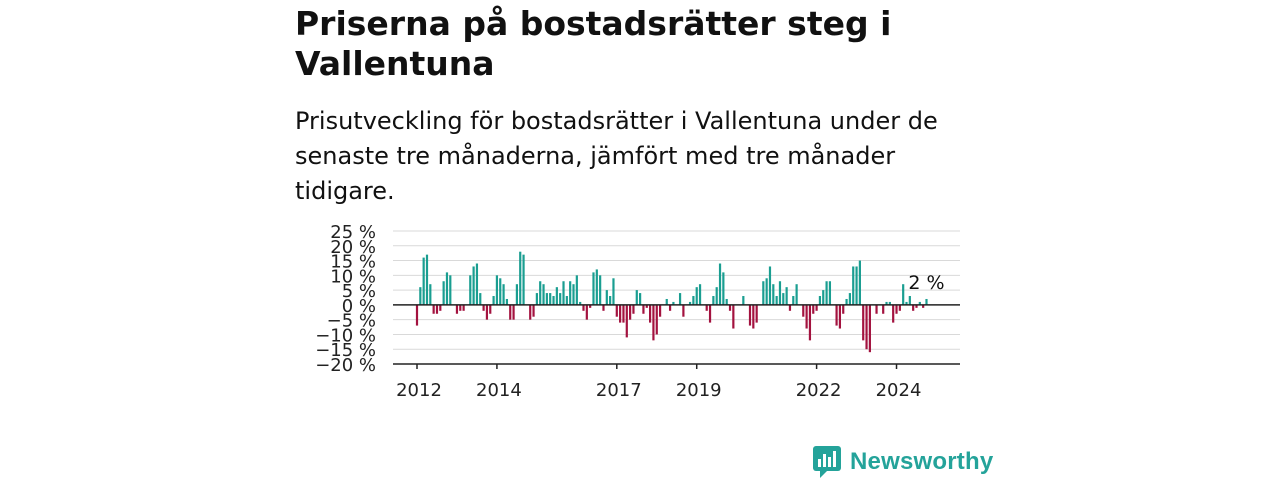 The width and height of the screenshot is (1280, 480). I want to click on y-tick-label: −15 %, so click(345, 350).